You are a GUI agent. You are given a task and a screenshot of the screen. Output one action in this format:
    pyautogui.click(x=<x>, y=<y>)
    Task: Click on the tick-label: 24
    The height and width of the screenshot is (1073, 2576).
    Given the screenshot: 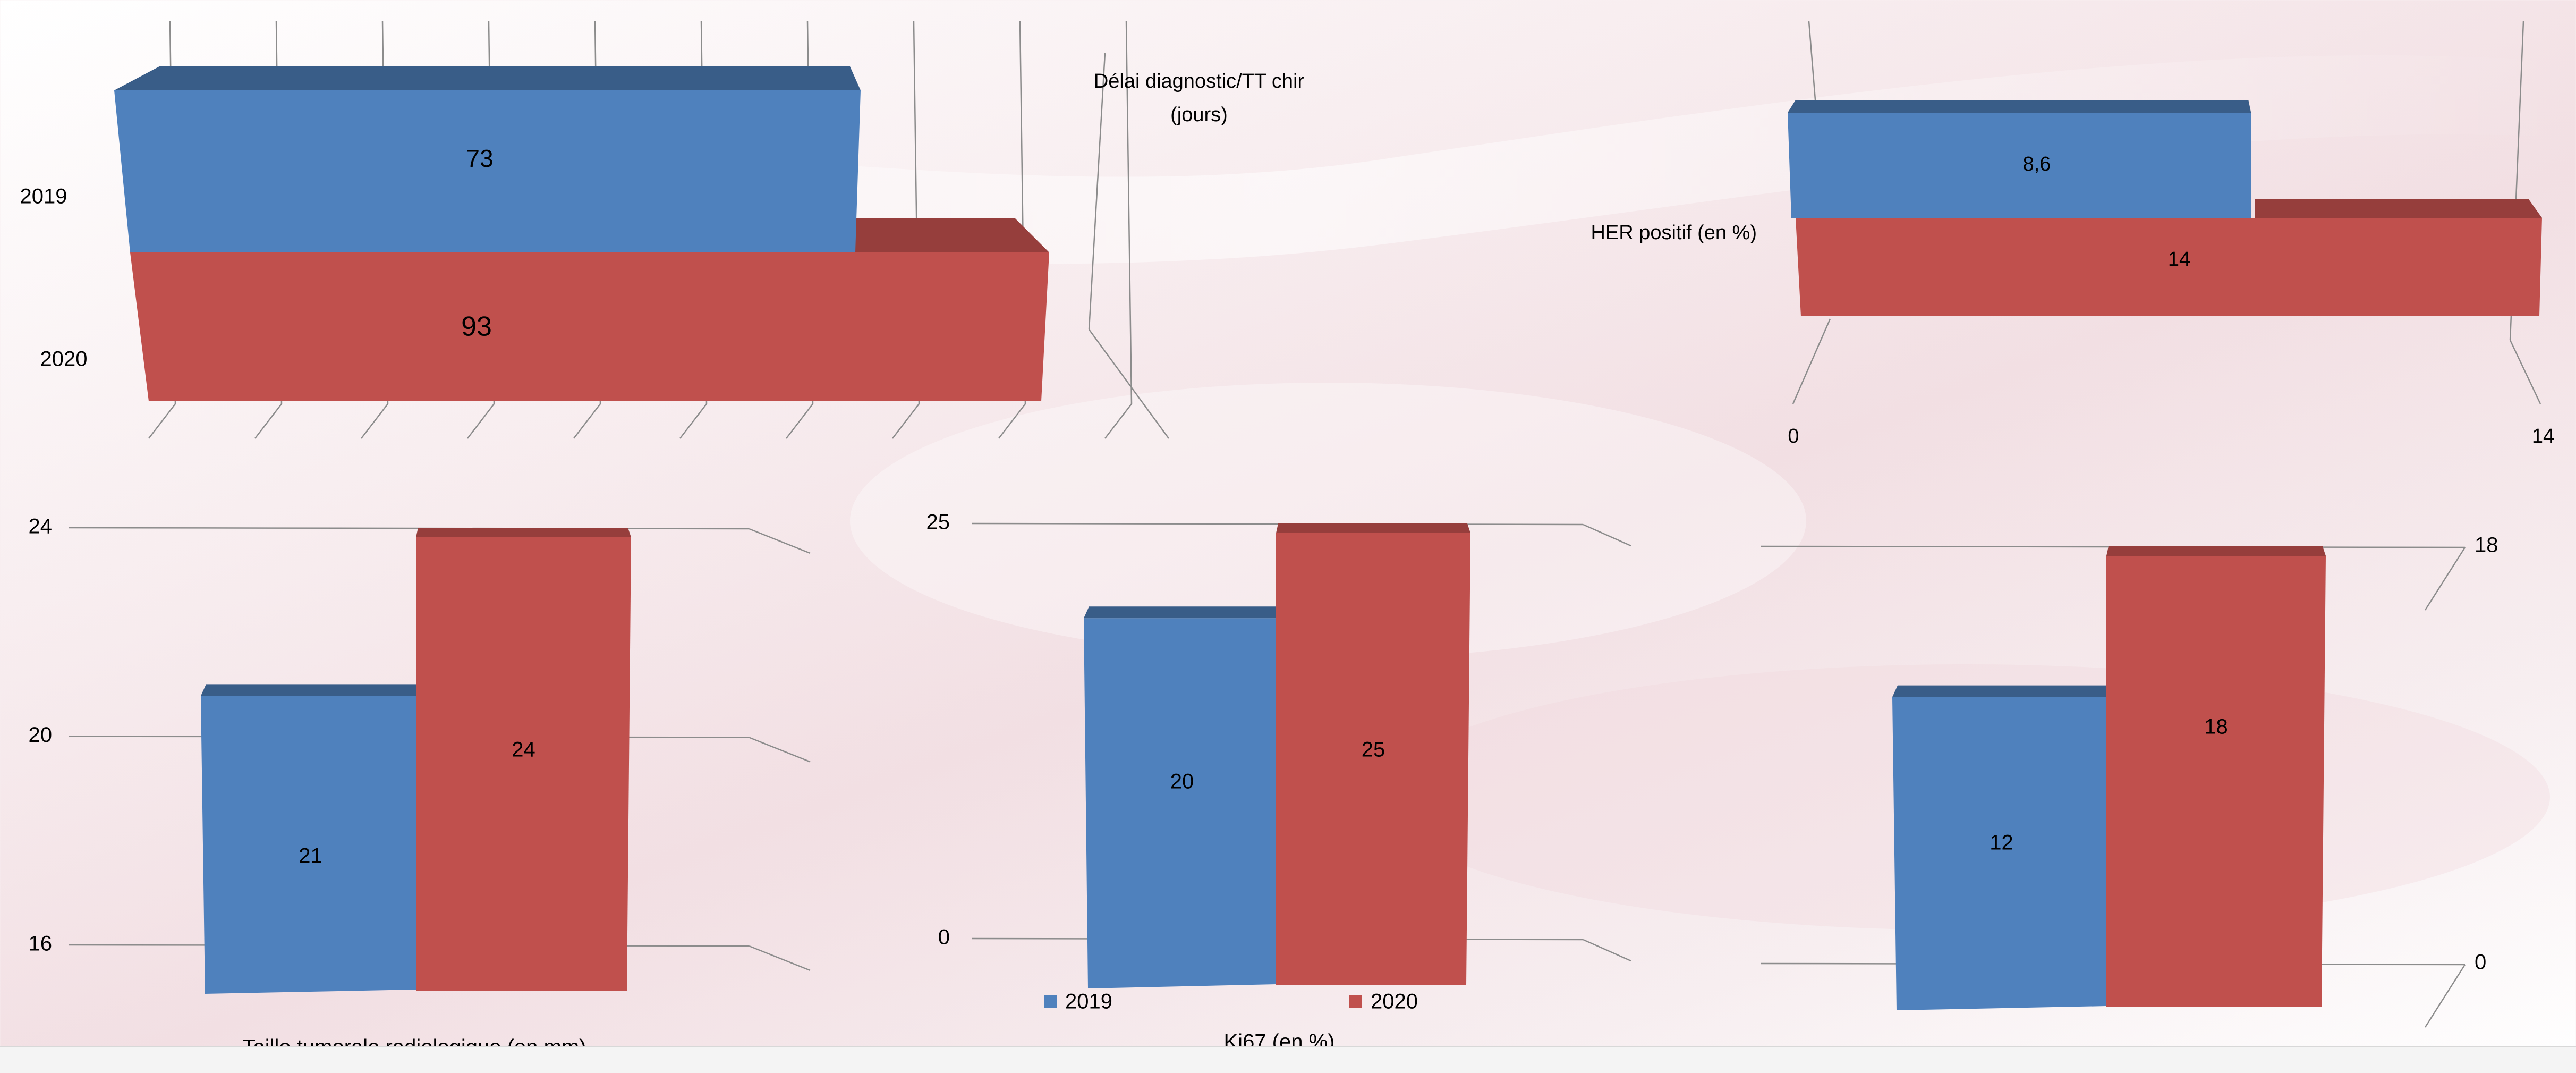 What is the action you would take?
    pyautogui.click(x=41, y=526)
    